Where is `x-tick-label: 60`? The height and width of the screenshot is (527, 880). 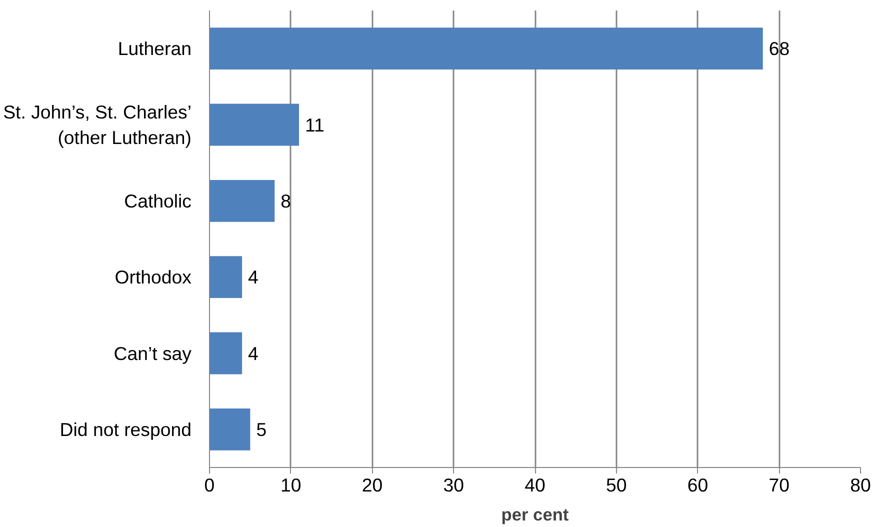 x-tick-label: 60 is located at coordinates (697, 485).